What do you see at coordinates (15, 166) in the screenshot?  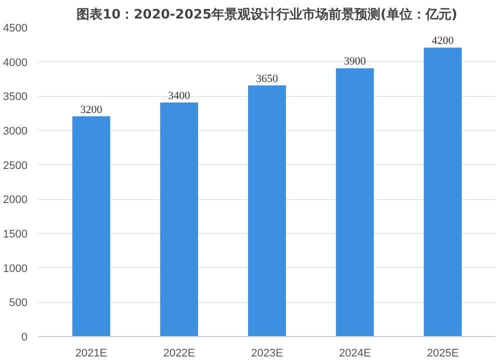 I see `y-tick-label: 2500` at bounding box center [15, 166].